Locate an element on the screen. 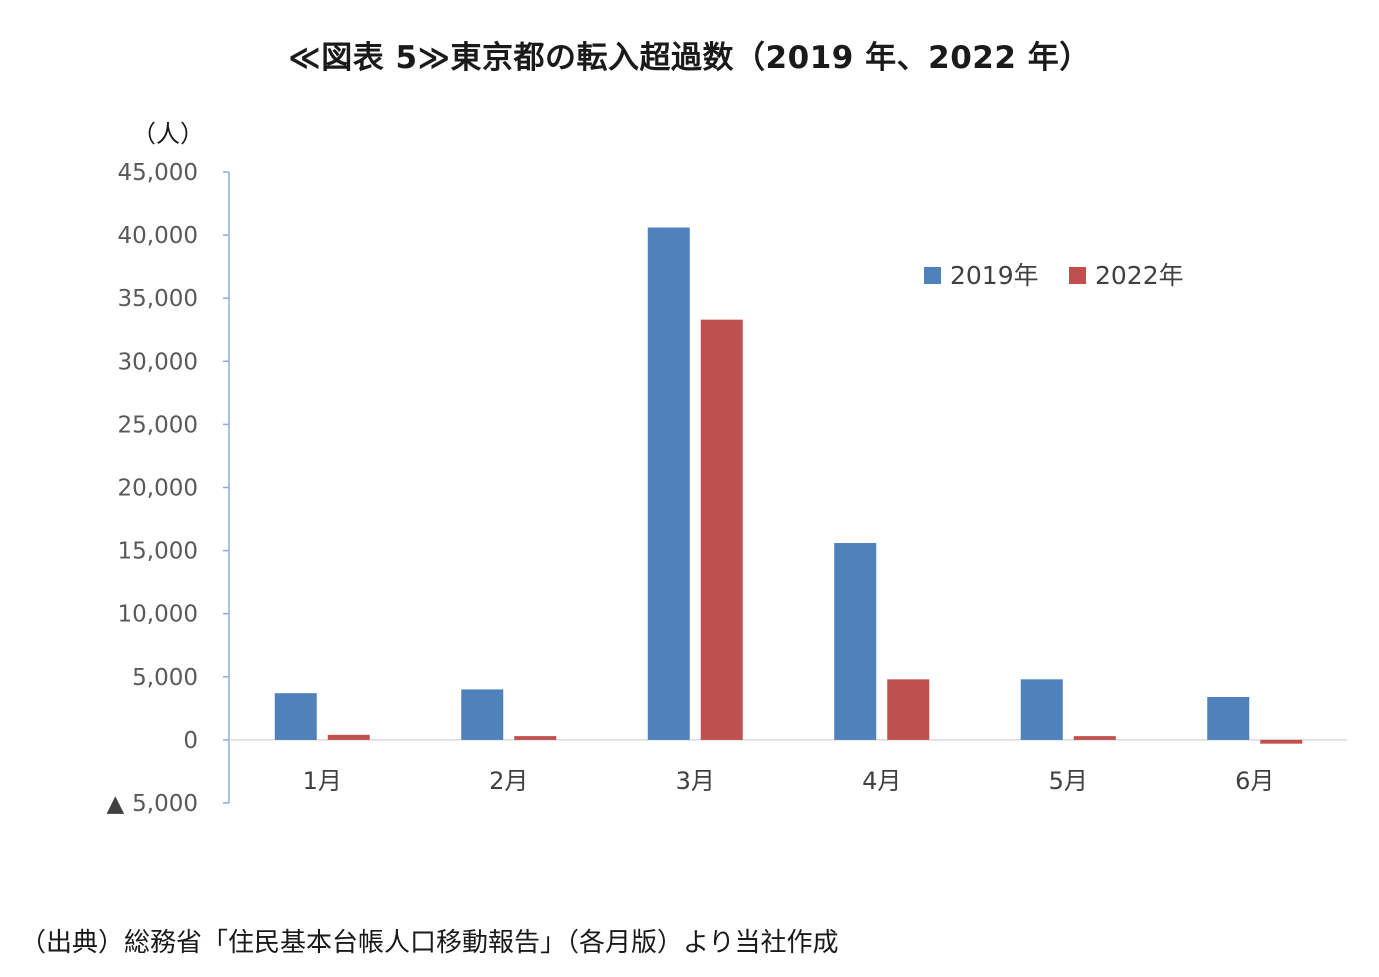  x-category-label: 4月 is located at coordinates (881, 781).